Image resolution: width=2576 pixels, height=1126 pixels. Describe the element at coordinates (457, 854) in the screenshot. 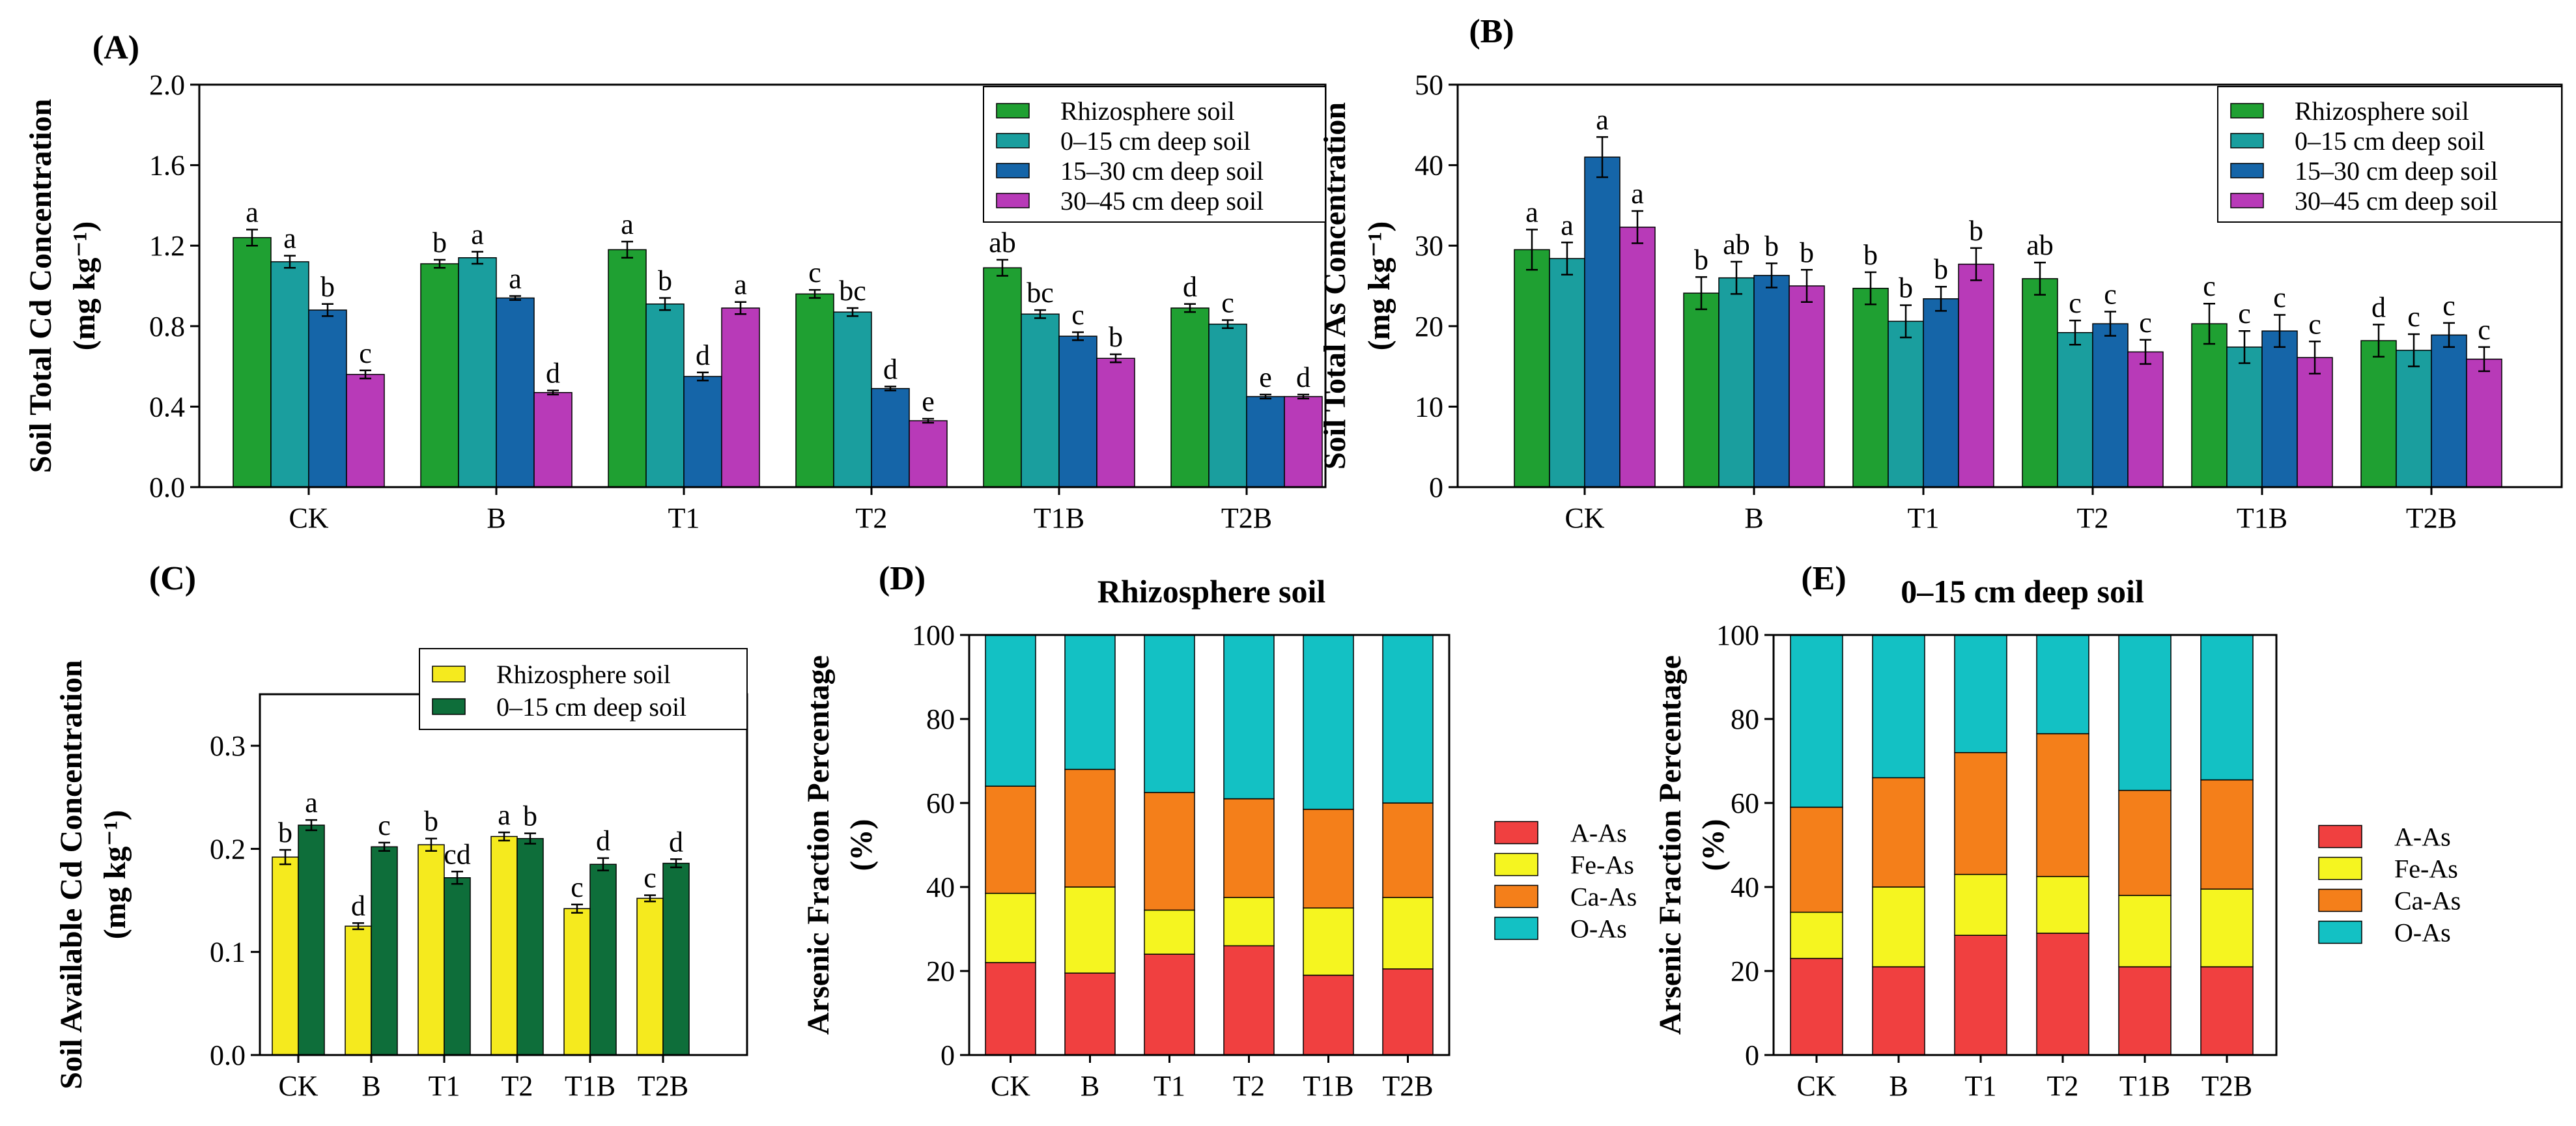

I see `significance-label: cd` at that location.